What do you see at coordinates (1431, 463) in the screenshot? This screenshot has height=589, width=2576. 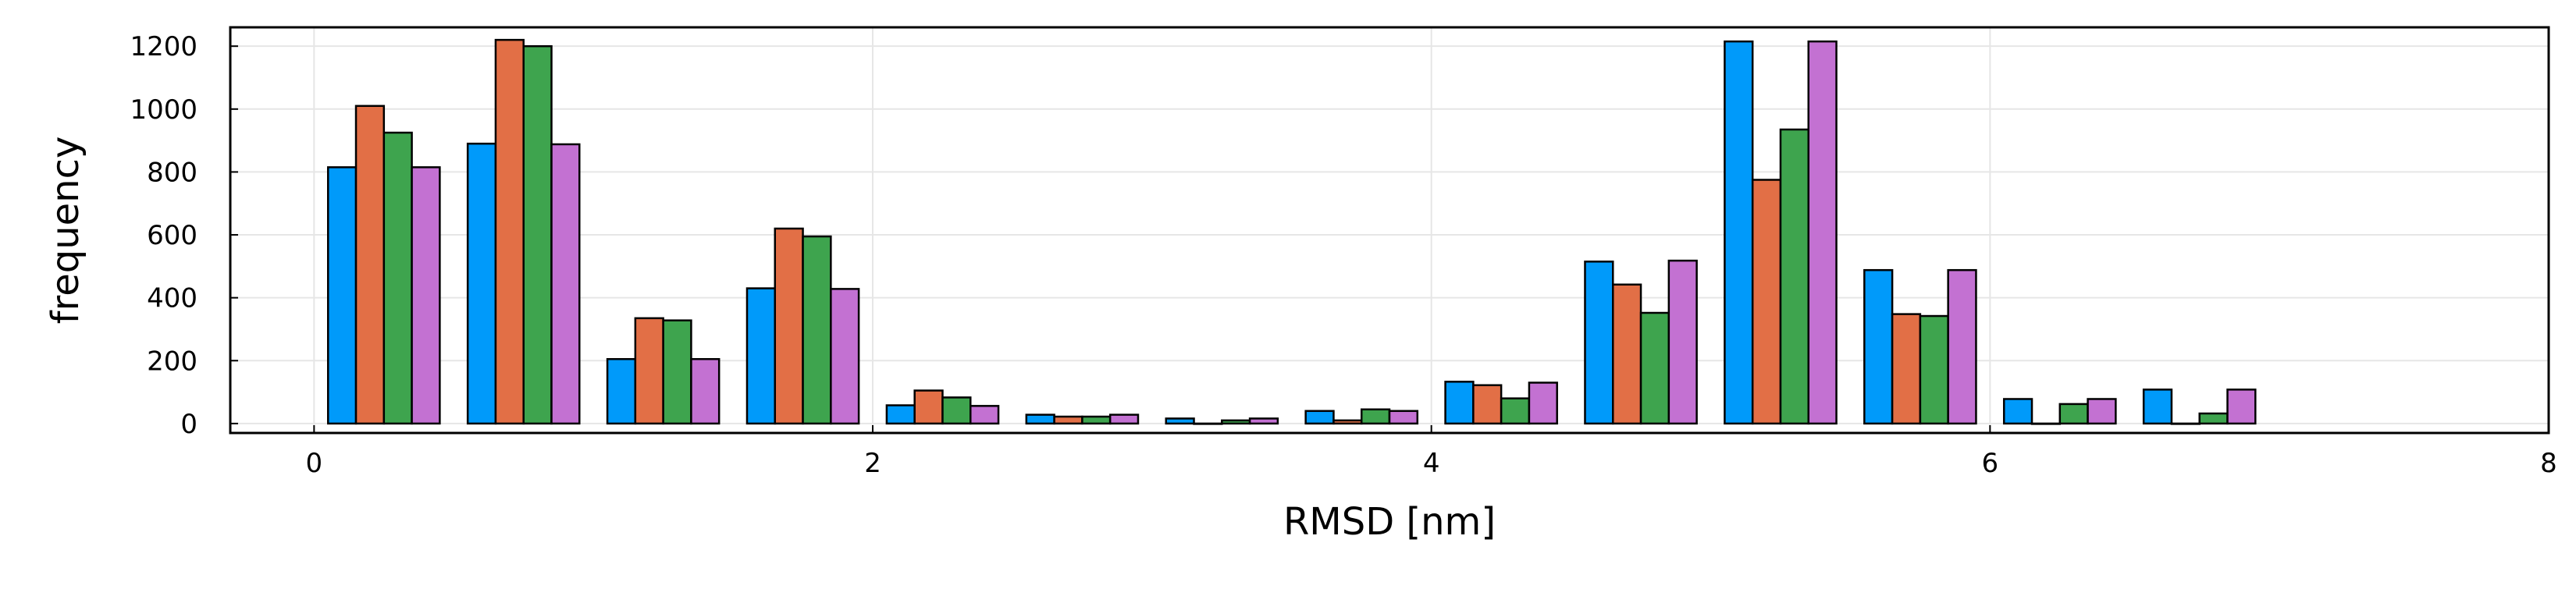 I see `x-tick-label: 4` at bounding box center [1431, 463].